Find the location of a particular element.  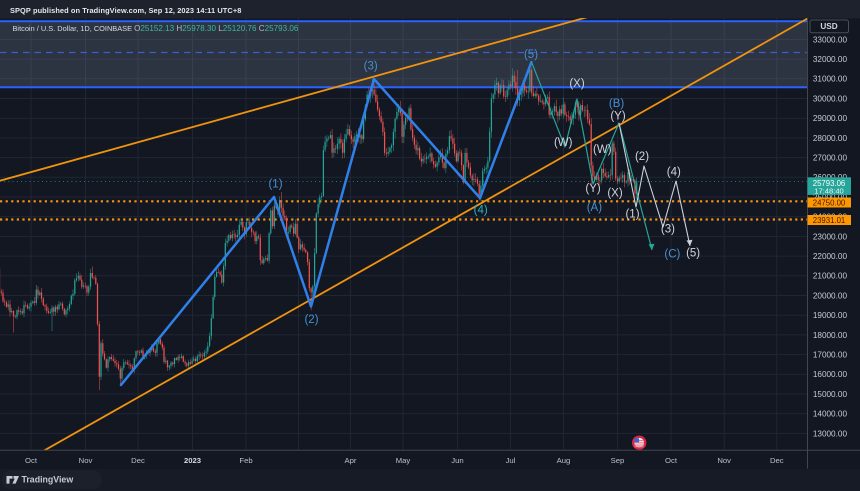

svg-text: 32000.00 is located at coordinates (830, 59).